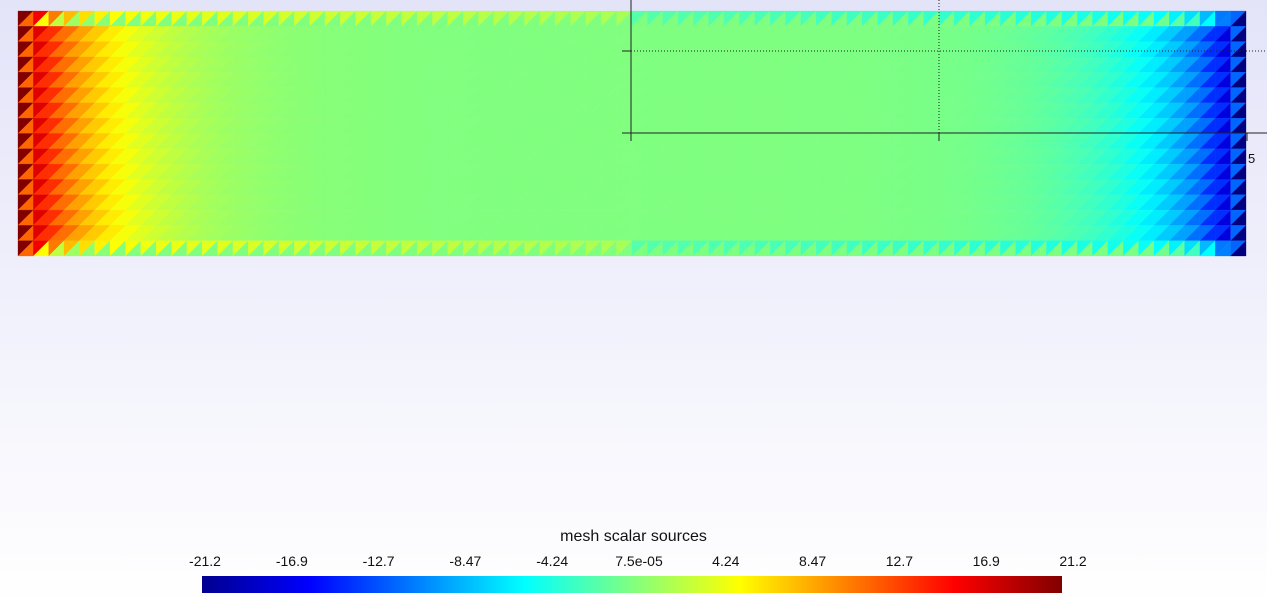 The image size is (1267, 604). What do you see at coordinates (986, 561) in the screenshot?
I see `colorbar-tick-label: 16.9` at bounding box center [986, 561].